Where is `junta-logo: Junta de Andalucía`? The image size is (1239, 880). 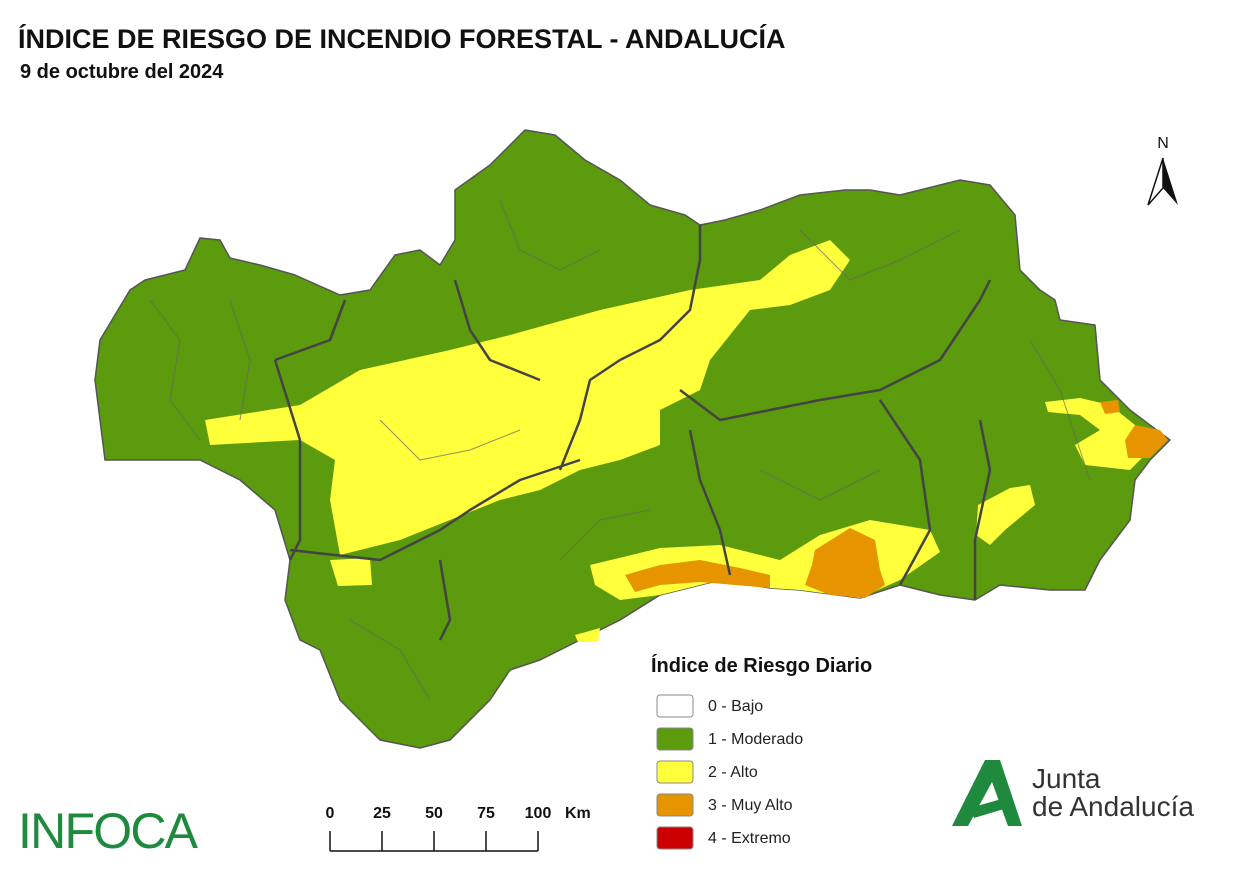 junta-logo: Junta de Andalucía is located at coordinates (1073, 793).